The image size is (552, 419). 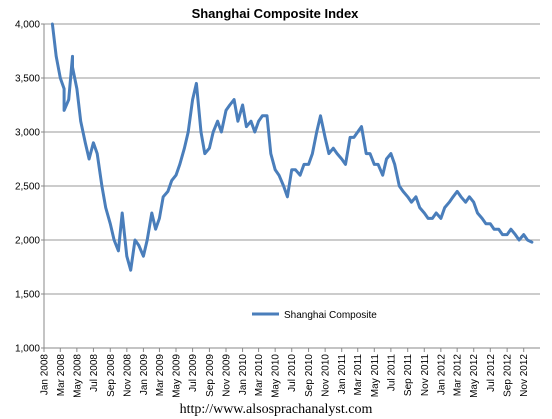 What do you see at coordinates (27, 295) in the screenshot?
I see `y-tick-label: 1,500` at bounding box center [27, 295].